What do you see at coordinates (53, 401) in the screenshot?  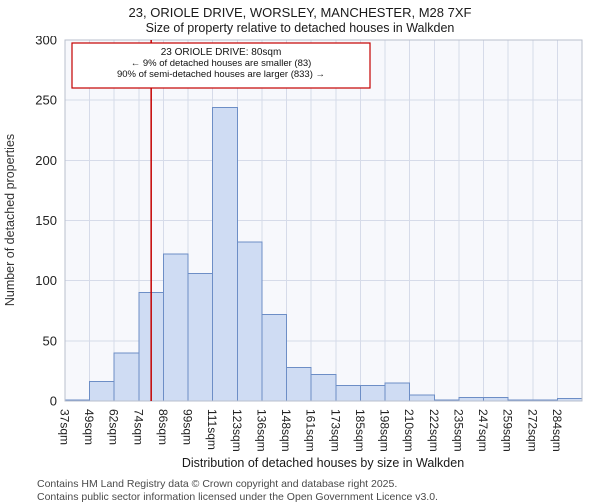 I see `y-tick-label: 0` at bounding box center [53, 401].